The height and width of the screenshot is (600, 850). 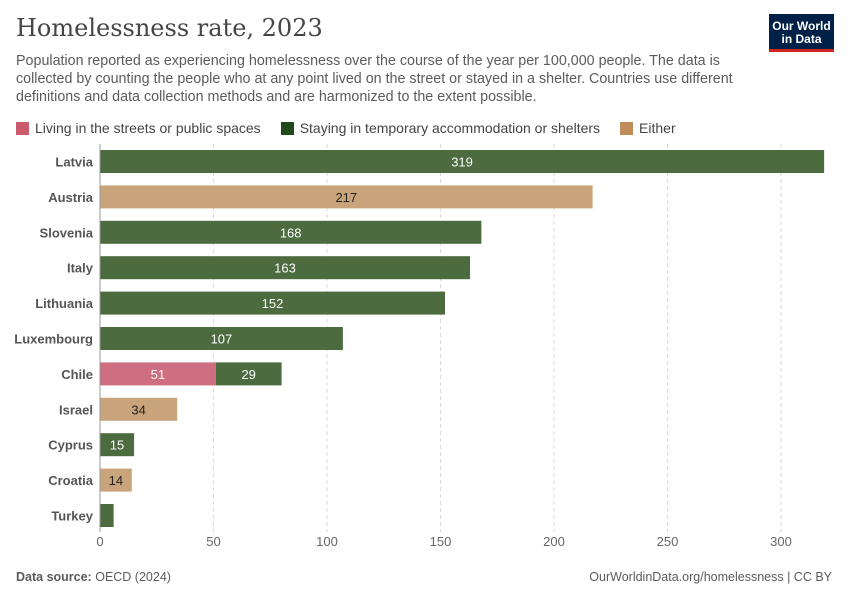 I want to click on data-label: 14, so click(x=116, y=480).